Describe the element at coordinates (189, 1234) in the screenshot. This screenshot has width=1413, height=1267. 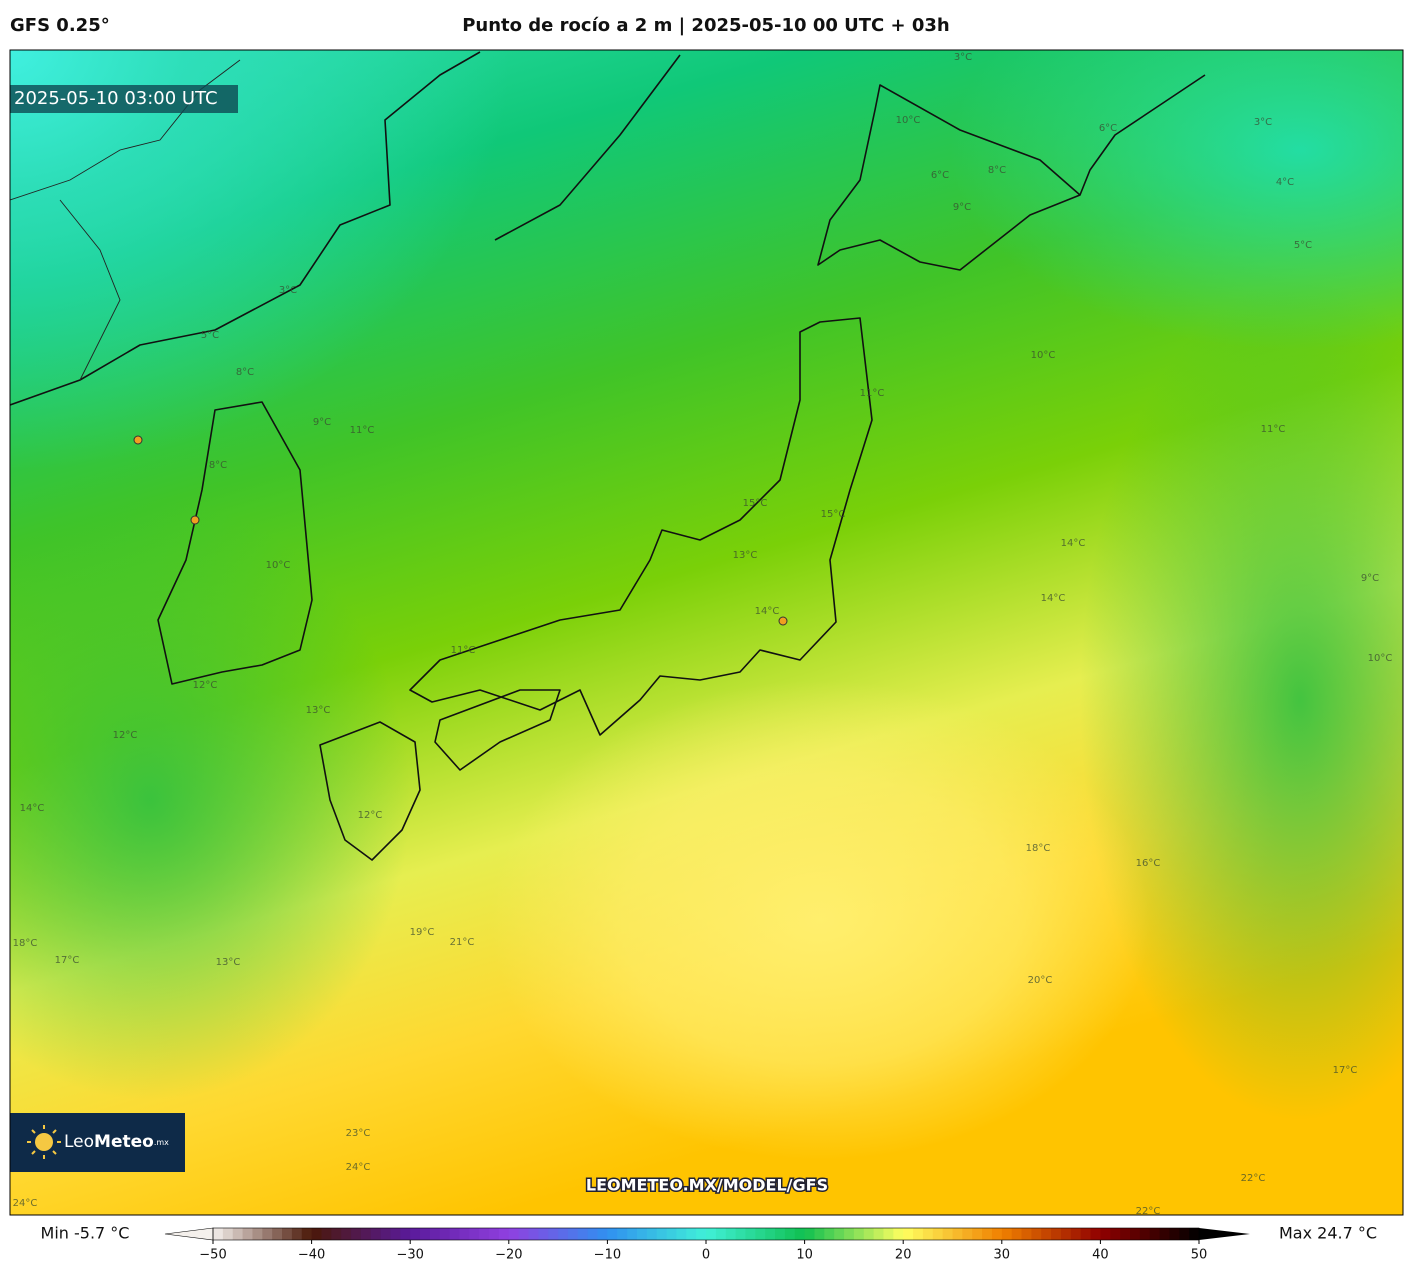
I see `colorbar-extend-low` at that location.